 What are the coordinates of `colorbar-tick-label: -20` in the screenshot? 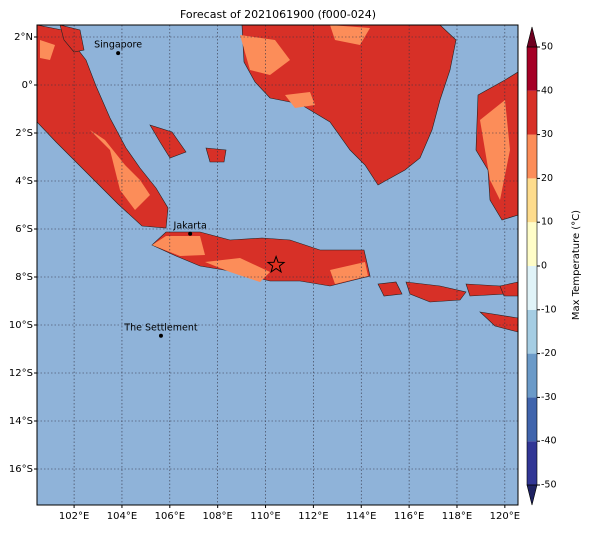 It's located at (549, 353).